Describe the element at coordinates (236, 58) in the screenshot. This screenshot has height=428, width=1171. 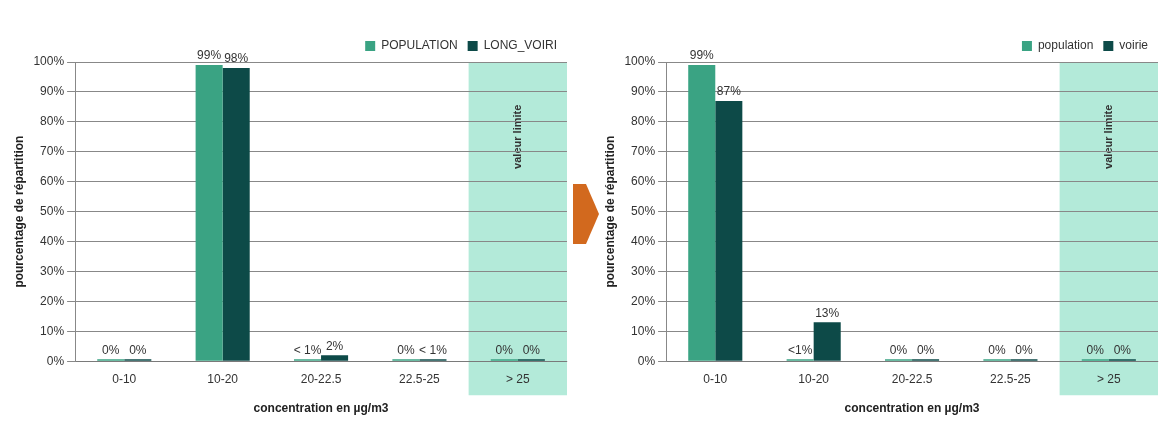
I see `data-label: 98%` at that location.